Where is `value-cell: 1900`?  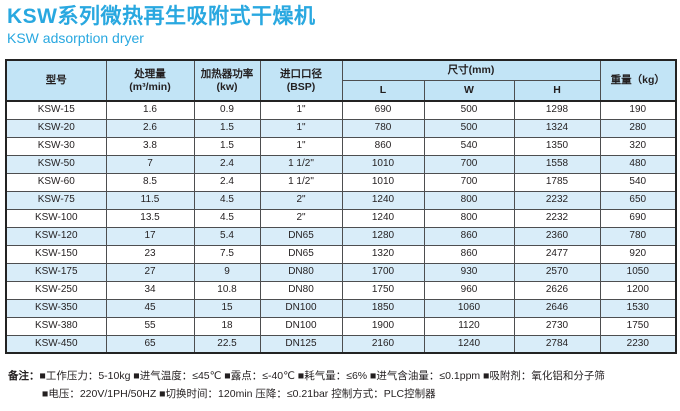 value-cell: 1900 is located at coordinates (383, 326).